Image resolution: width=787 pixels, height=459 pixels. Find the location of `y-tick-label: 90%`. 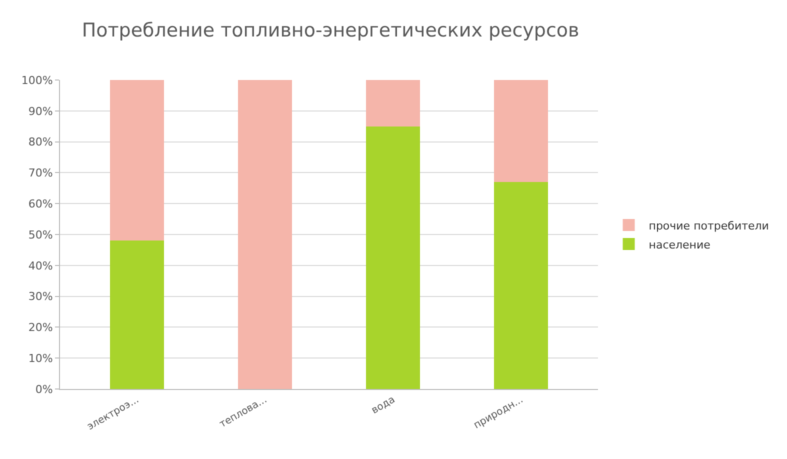

y-tick-label: 90% is located at coordinates (40, 111).